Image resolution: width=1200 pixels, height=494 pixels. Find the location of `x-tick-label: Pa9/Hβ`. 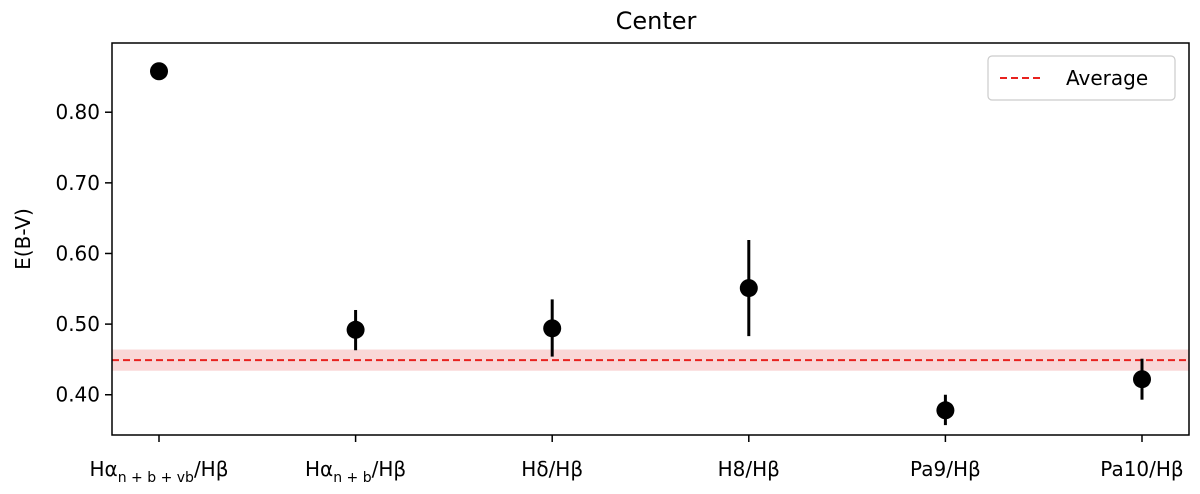

x-tick-label: Pa9/Hβ is located at coordinates (945, 469).